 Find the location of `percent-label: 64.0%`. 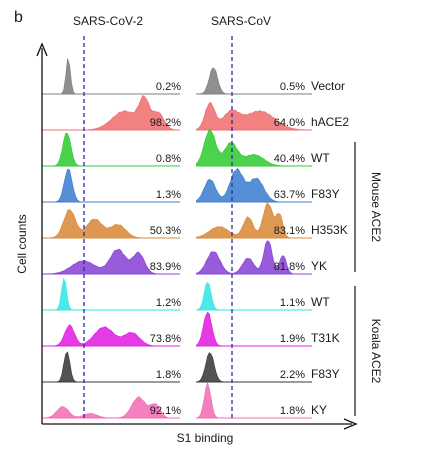

percent-label: 64.0% is located at coordinates (289, 123).